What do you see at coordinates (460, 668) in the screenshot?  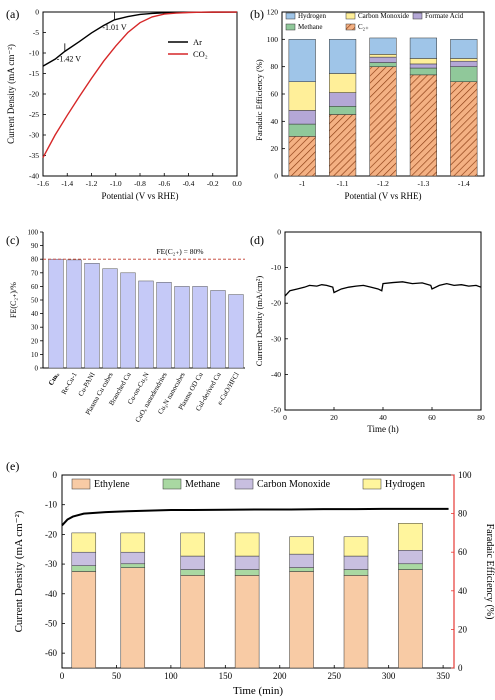 I see `right-tick-label: 0` at bounding box center [460, 668].